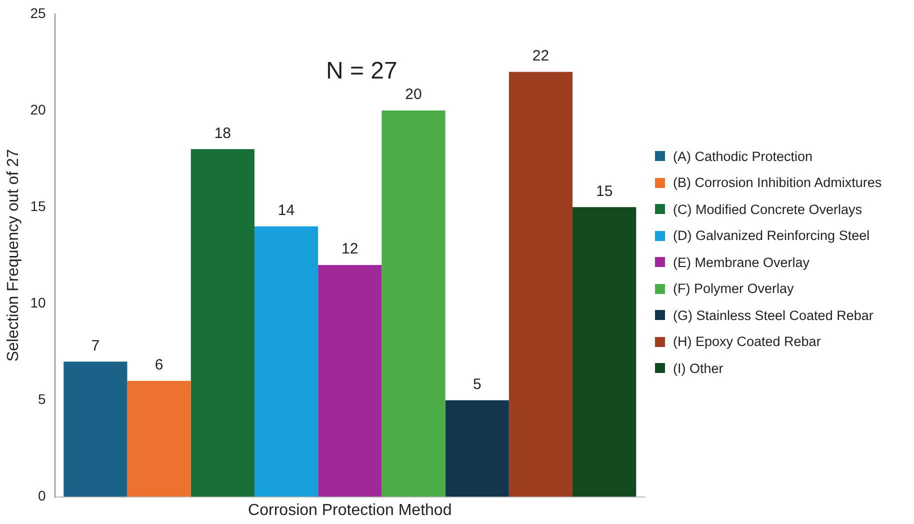 This screenshot has width=914, height=524. What do you see at coordinates (747, 342) in the screenshot?
I see `legend-label: (H) Epoxy Coated Rebar` at bounding box center [747, 342].